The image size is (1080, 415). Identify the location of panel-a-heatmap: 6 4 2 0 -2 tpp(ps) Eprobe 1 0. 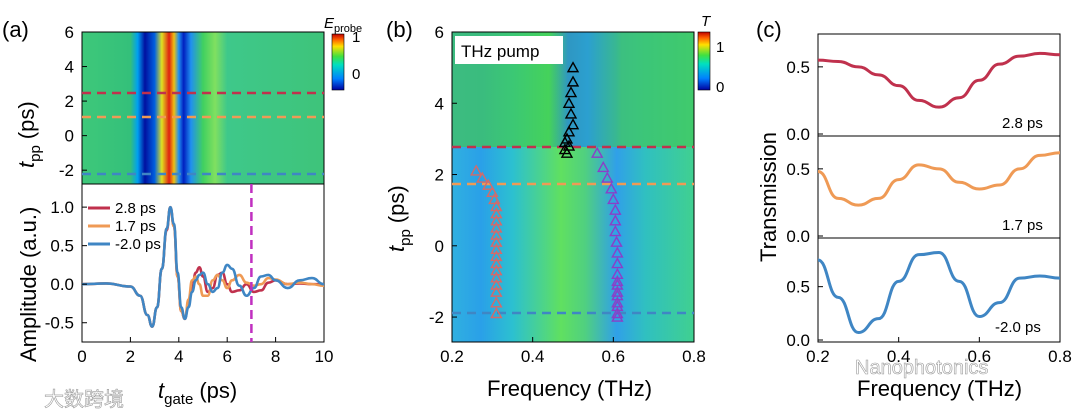
(188, 100).